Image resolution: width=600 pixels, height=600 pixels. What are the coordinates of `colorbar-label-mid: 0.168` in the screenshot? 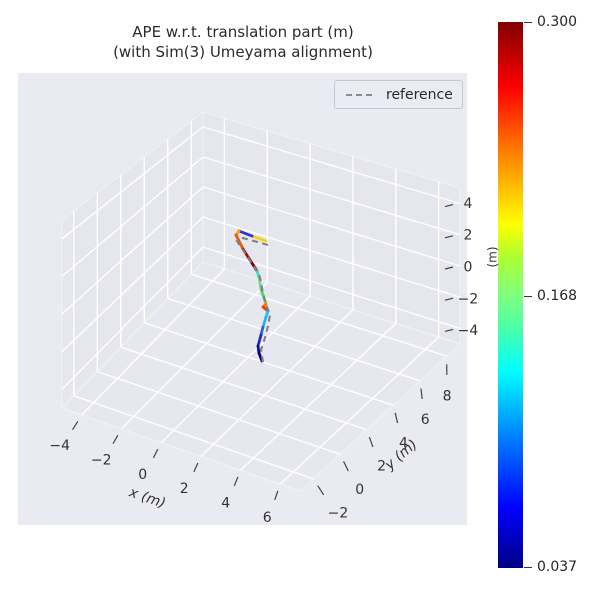 It's located at (557, 296).